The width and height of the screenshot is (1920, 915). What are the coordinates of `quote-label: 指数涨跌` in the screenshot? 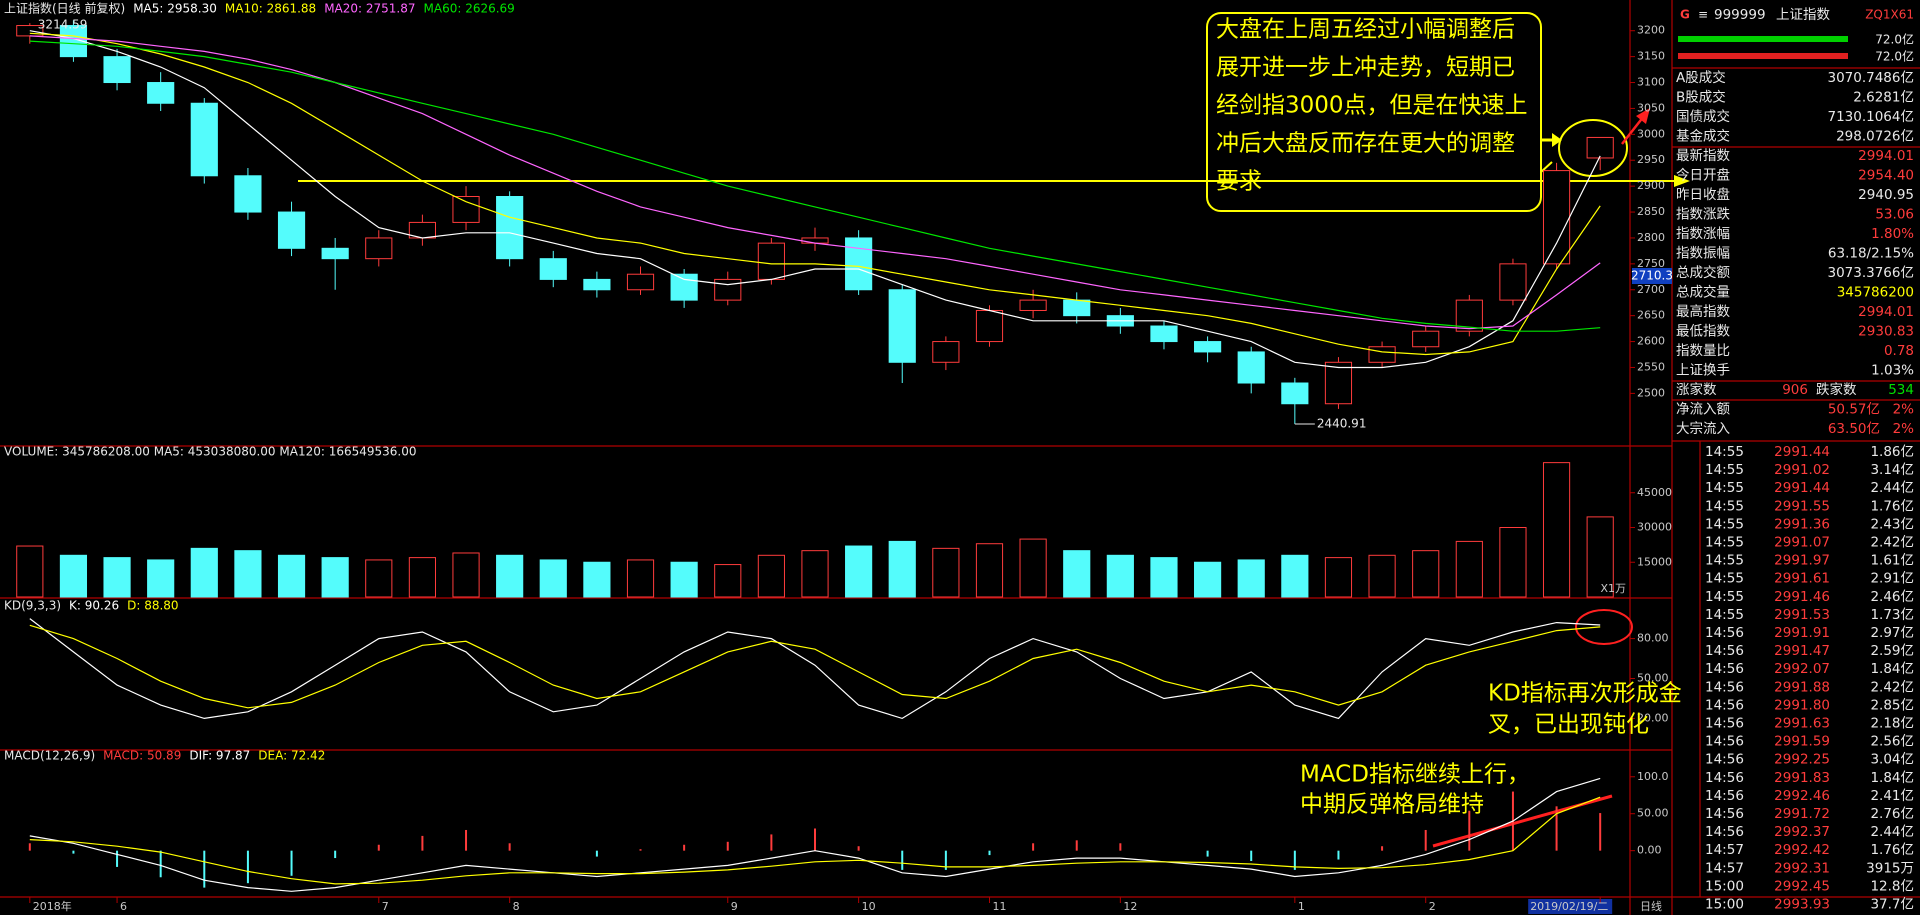 It's located at (1703, 215).